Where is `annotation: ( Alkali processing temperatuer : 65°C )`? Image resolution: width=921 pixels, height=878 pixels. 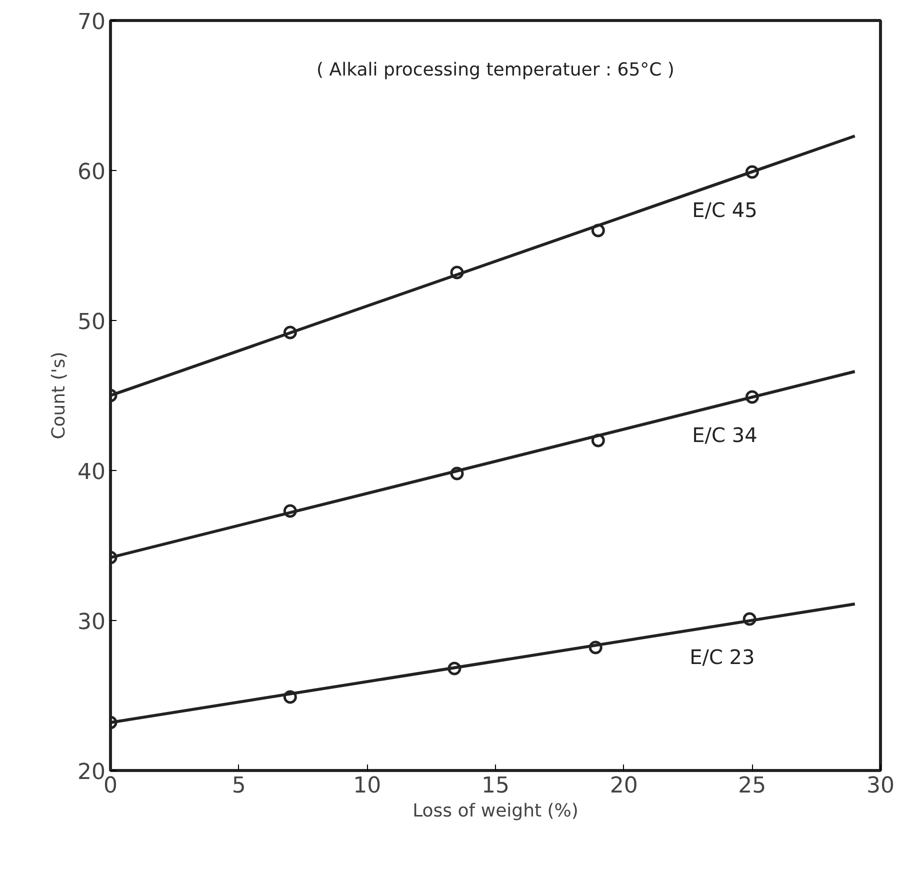 annotation: ( Alkali processing temperatuer : 65°C ) is located at coordinates (495, 70).